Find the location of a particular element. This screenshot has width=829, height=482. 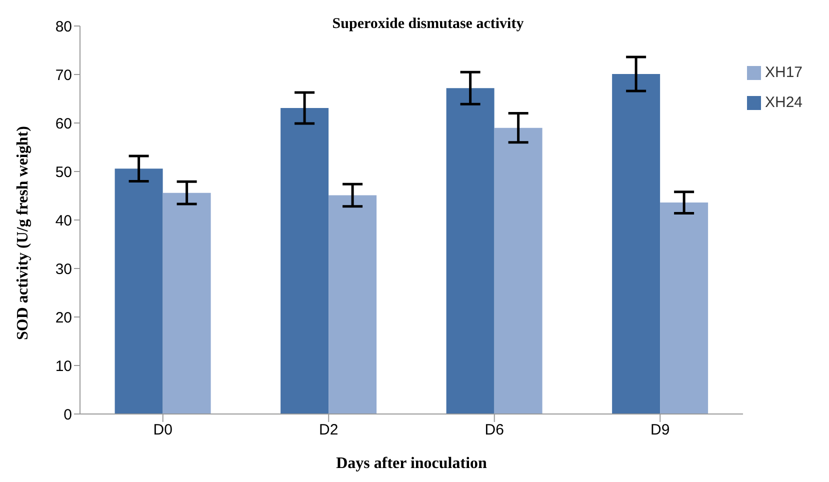

x-tick-label: D2 is located at coordinates (328, 430).